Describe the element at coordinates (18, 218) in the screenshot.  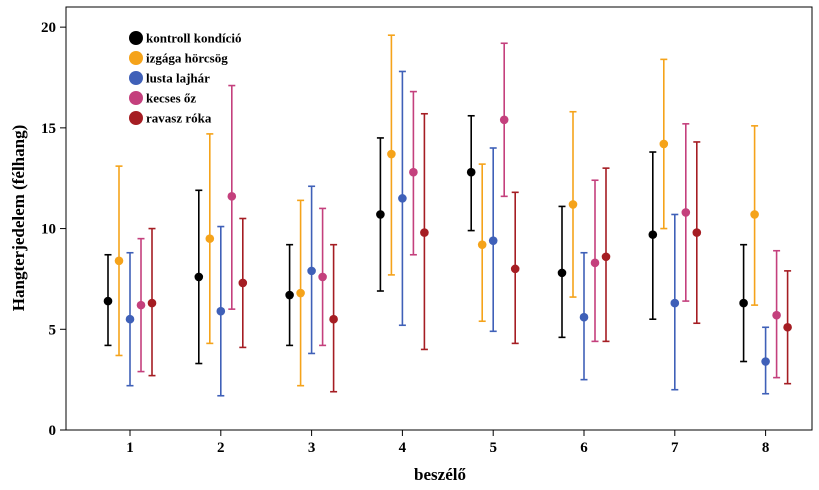
I see `y-axis-title: Hangterjedelem (félhang)` at that location.